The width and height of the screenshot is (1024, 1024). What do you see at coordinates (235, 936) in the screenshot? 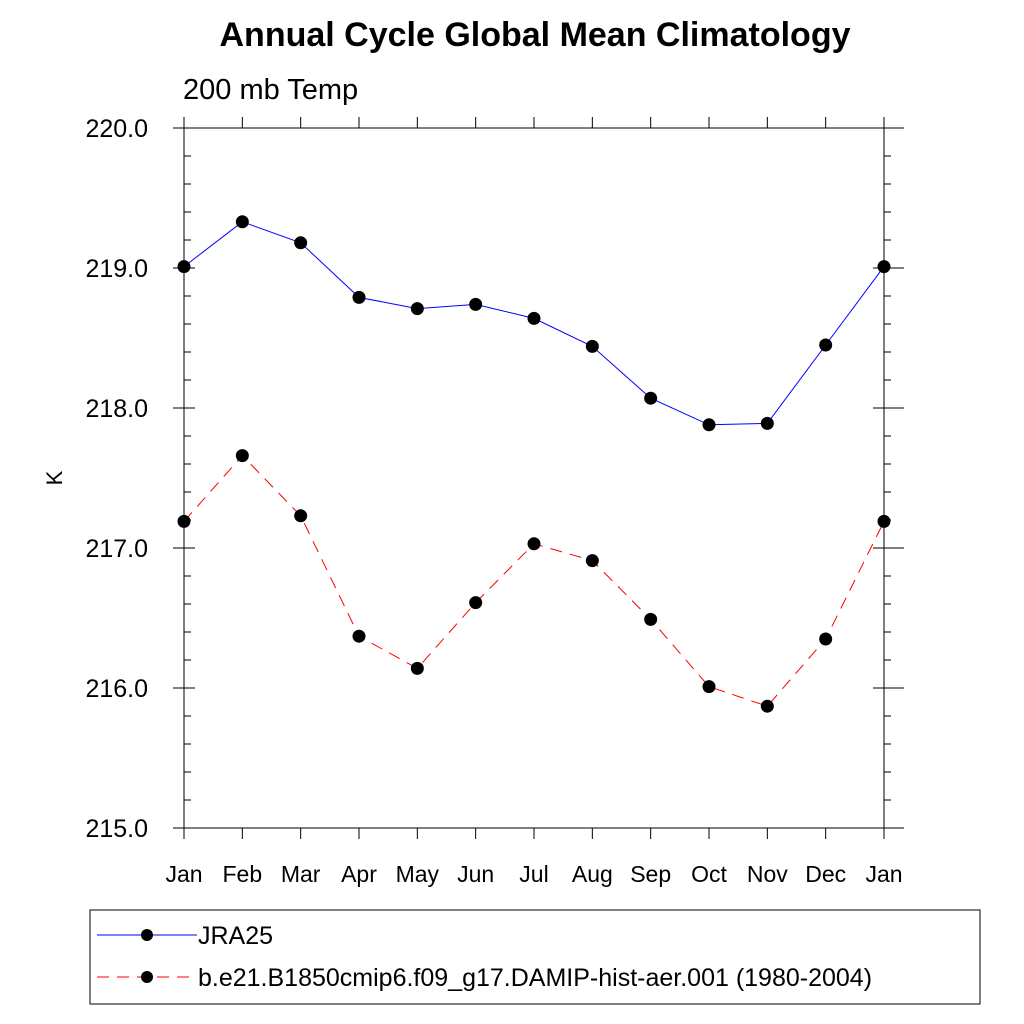
I see `legend-label-jra25: JRA25` at bounding box center [235, 936].